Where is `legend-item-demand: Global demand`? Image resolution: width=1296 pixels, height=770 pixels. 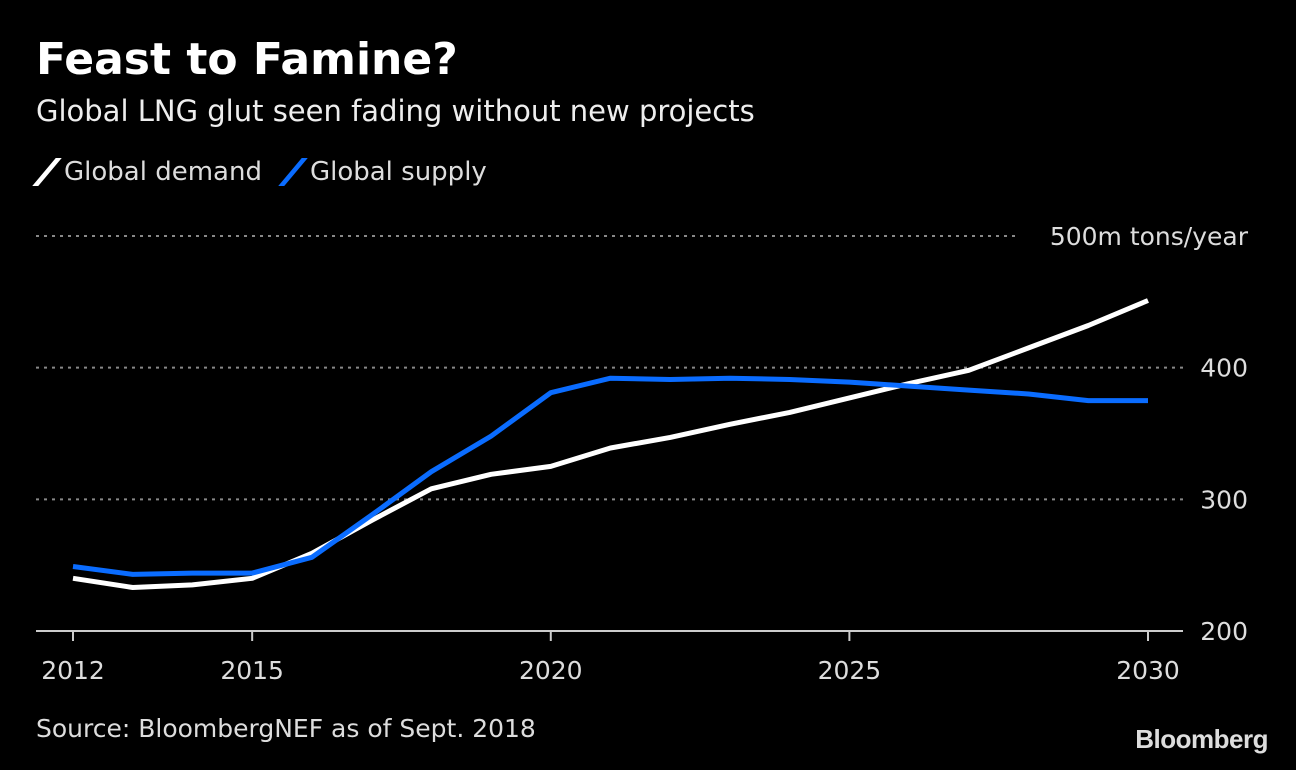
legend-item-demand: Global demand is located at coordinates (147, 172).